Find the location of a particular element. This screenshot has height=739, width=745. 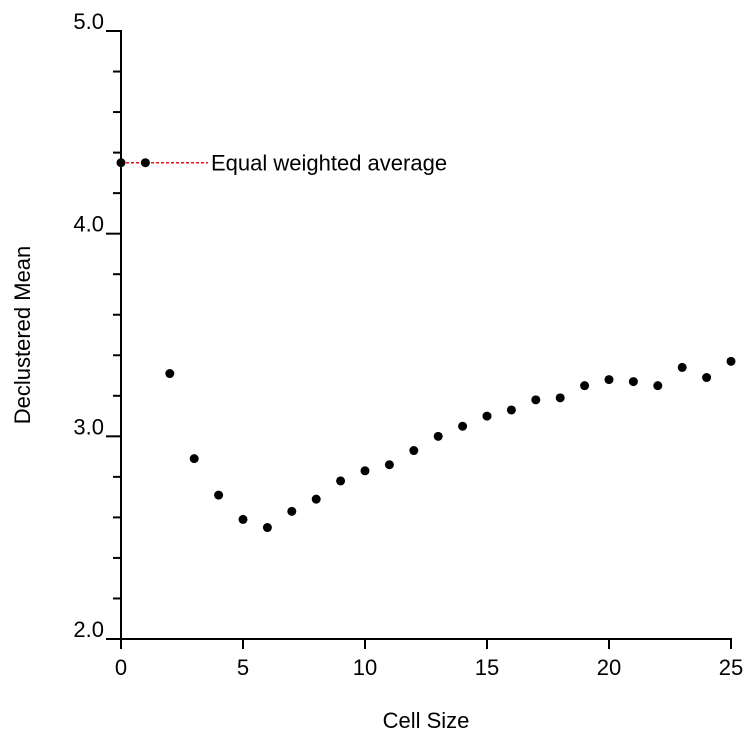

x-tick-label: 0 is located at coordinates (121, 667).